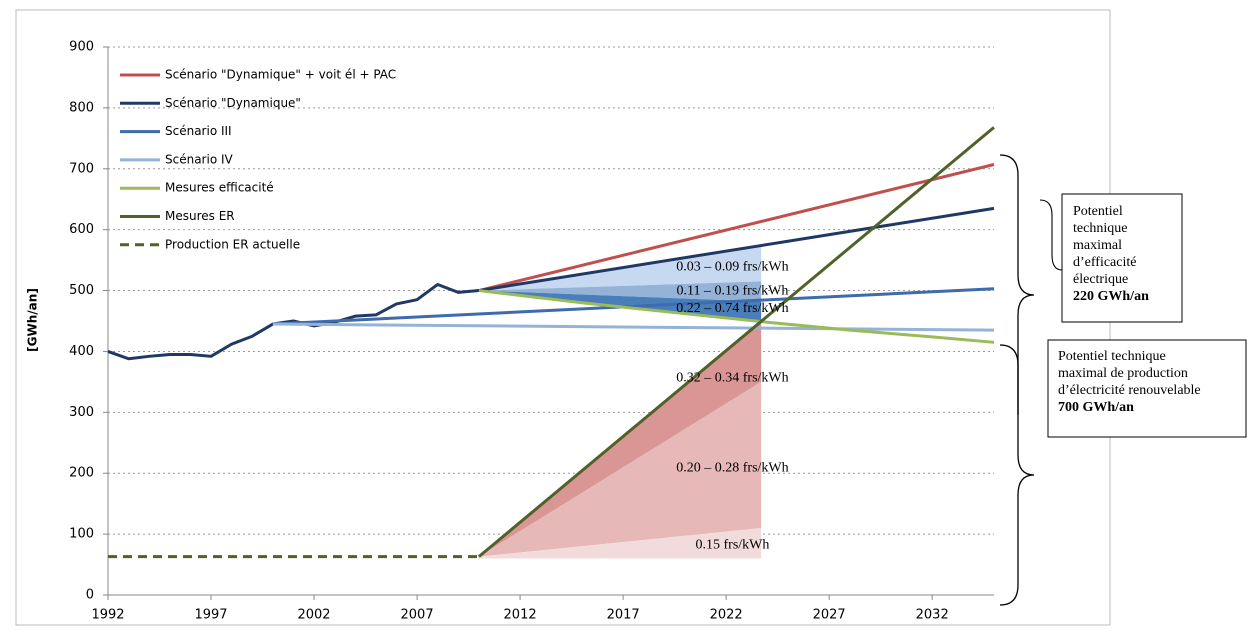 This screenshot has width=1247, height=631. Describe the element at coordinates (81, 534) in the screenshot. I see `y-tick-label: 100` at that location.